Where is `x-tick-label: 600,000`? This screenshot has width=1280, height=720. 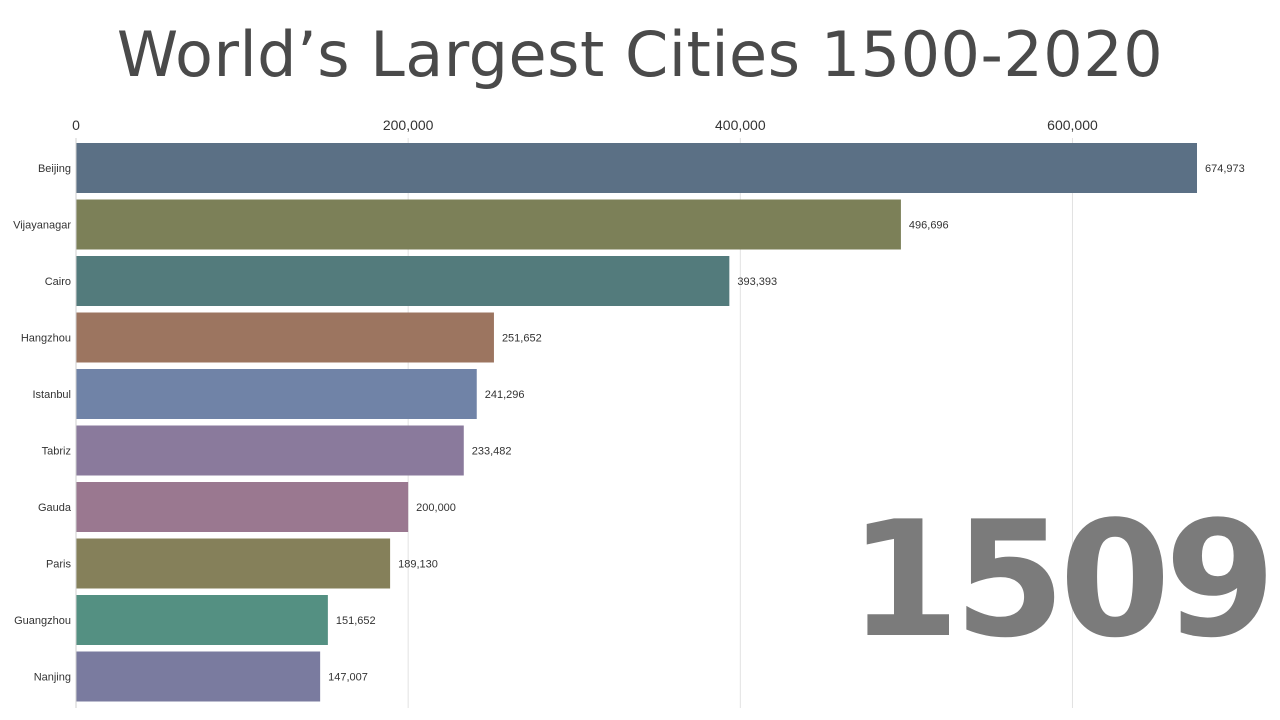
x-tick-label: 600,000 is located at coordinates (1072, 125).